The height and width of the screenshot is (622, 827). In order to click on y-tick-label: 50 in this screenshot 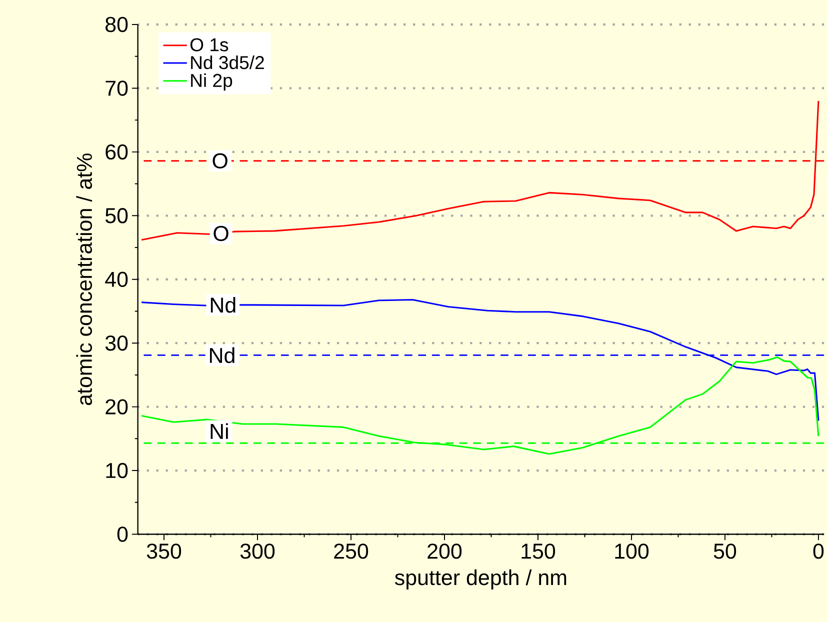, I will do `click(116, 216)`.